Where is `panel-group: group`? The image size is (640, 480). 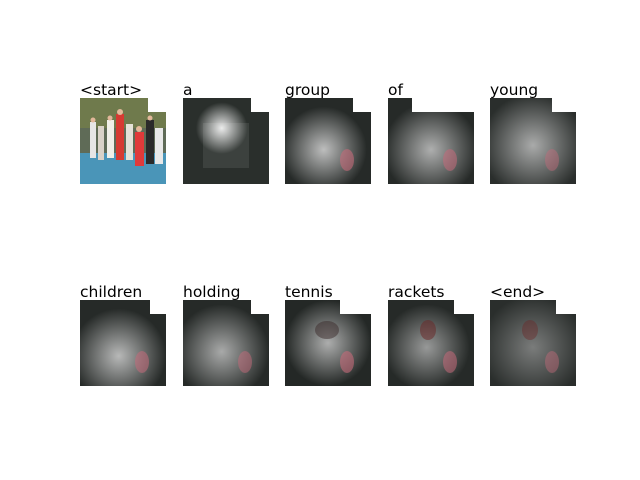
panel-group: group is located at coordinates (328, 133).